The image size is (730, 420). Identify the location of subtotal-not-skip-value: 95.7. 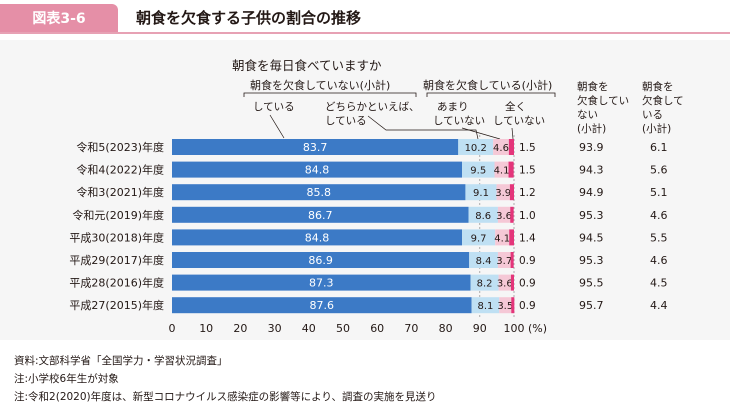
(591, 305).